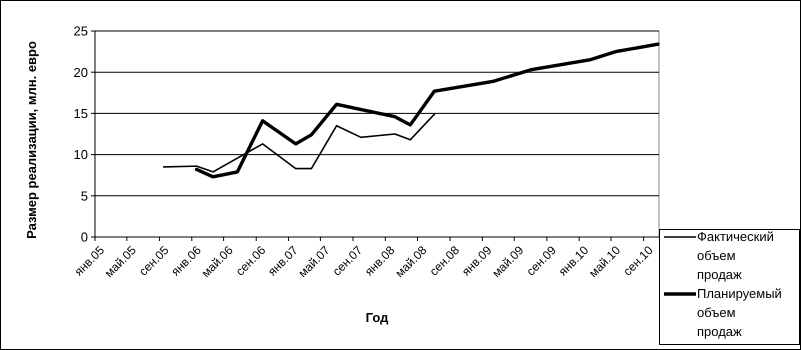 The width and height of the screenshot is (801, 350). What do you see at coordinates (81, 154) in the screenshot?
I see `y-tick-label: 10` at bounding box center [81, 154].